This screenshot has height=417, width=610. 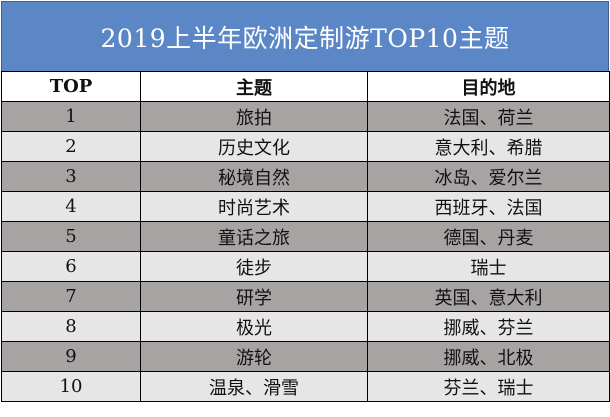 I want to click on theme-cell: 研学, so click(x=254, y=296).